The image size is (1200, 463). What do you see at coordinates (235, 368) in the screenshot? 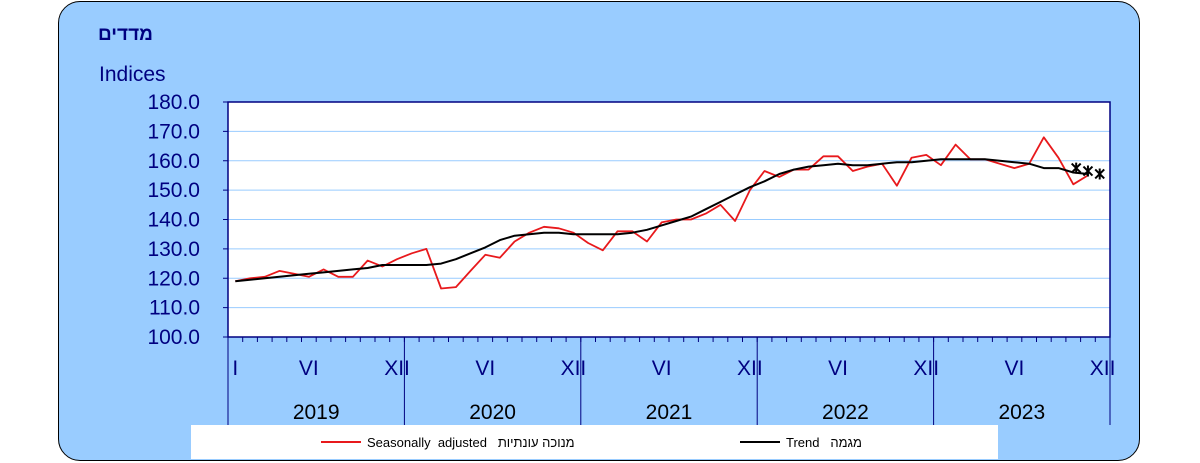
I see `x-tick-label: I` at bounding box center [235, 368].